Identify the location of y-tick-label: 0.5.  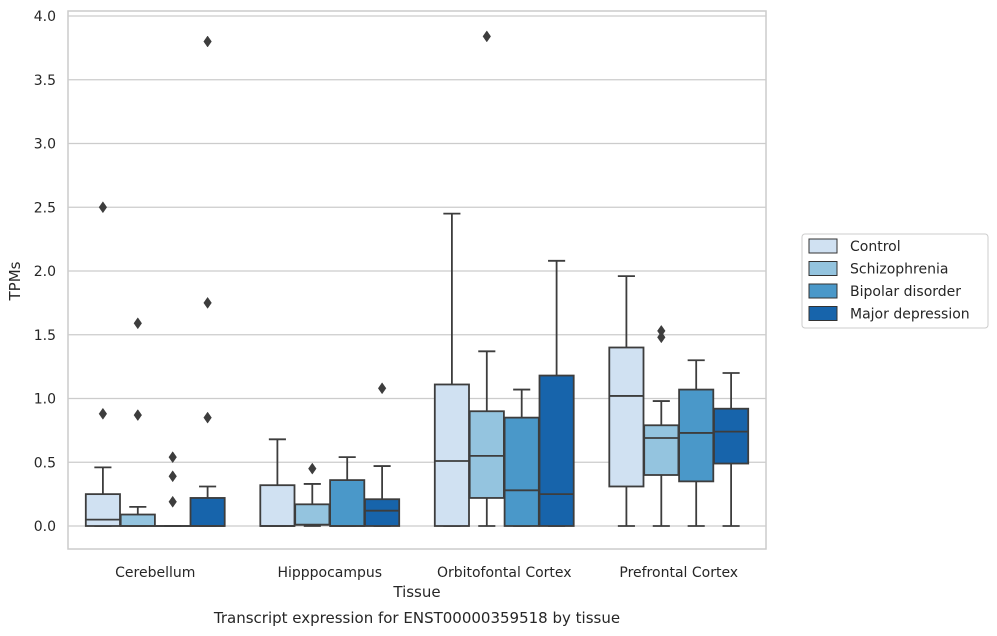
(45, 463).